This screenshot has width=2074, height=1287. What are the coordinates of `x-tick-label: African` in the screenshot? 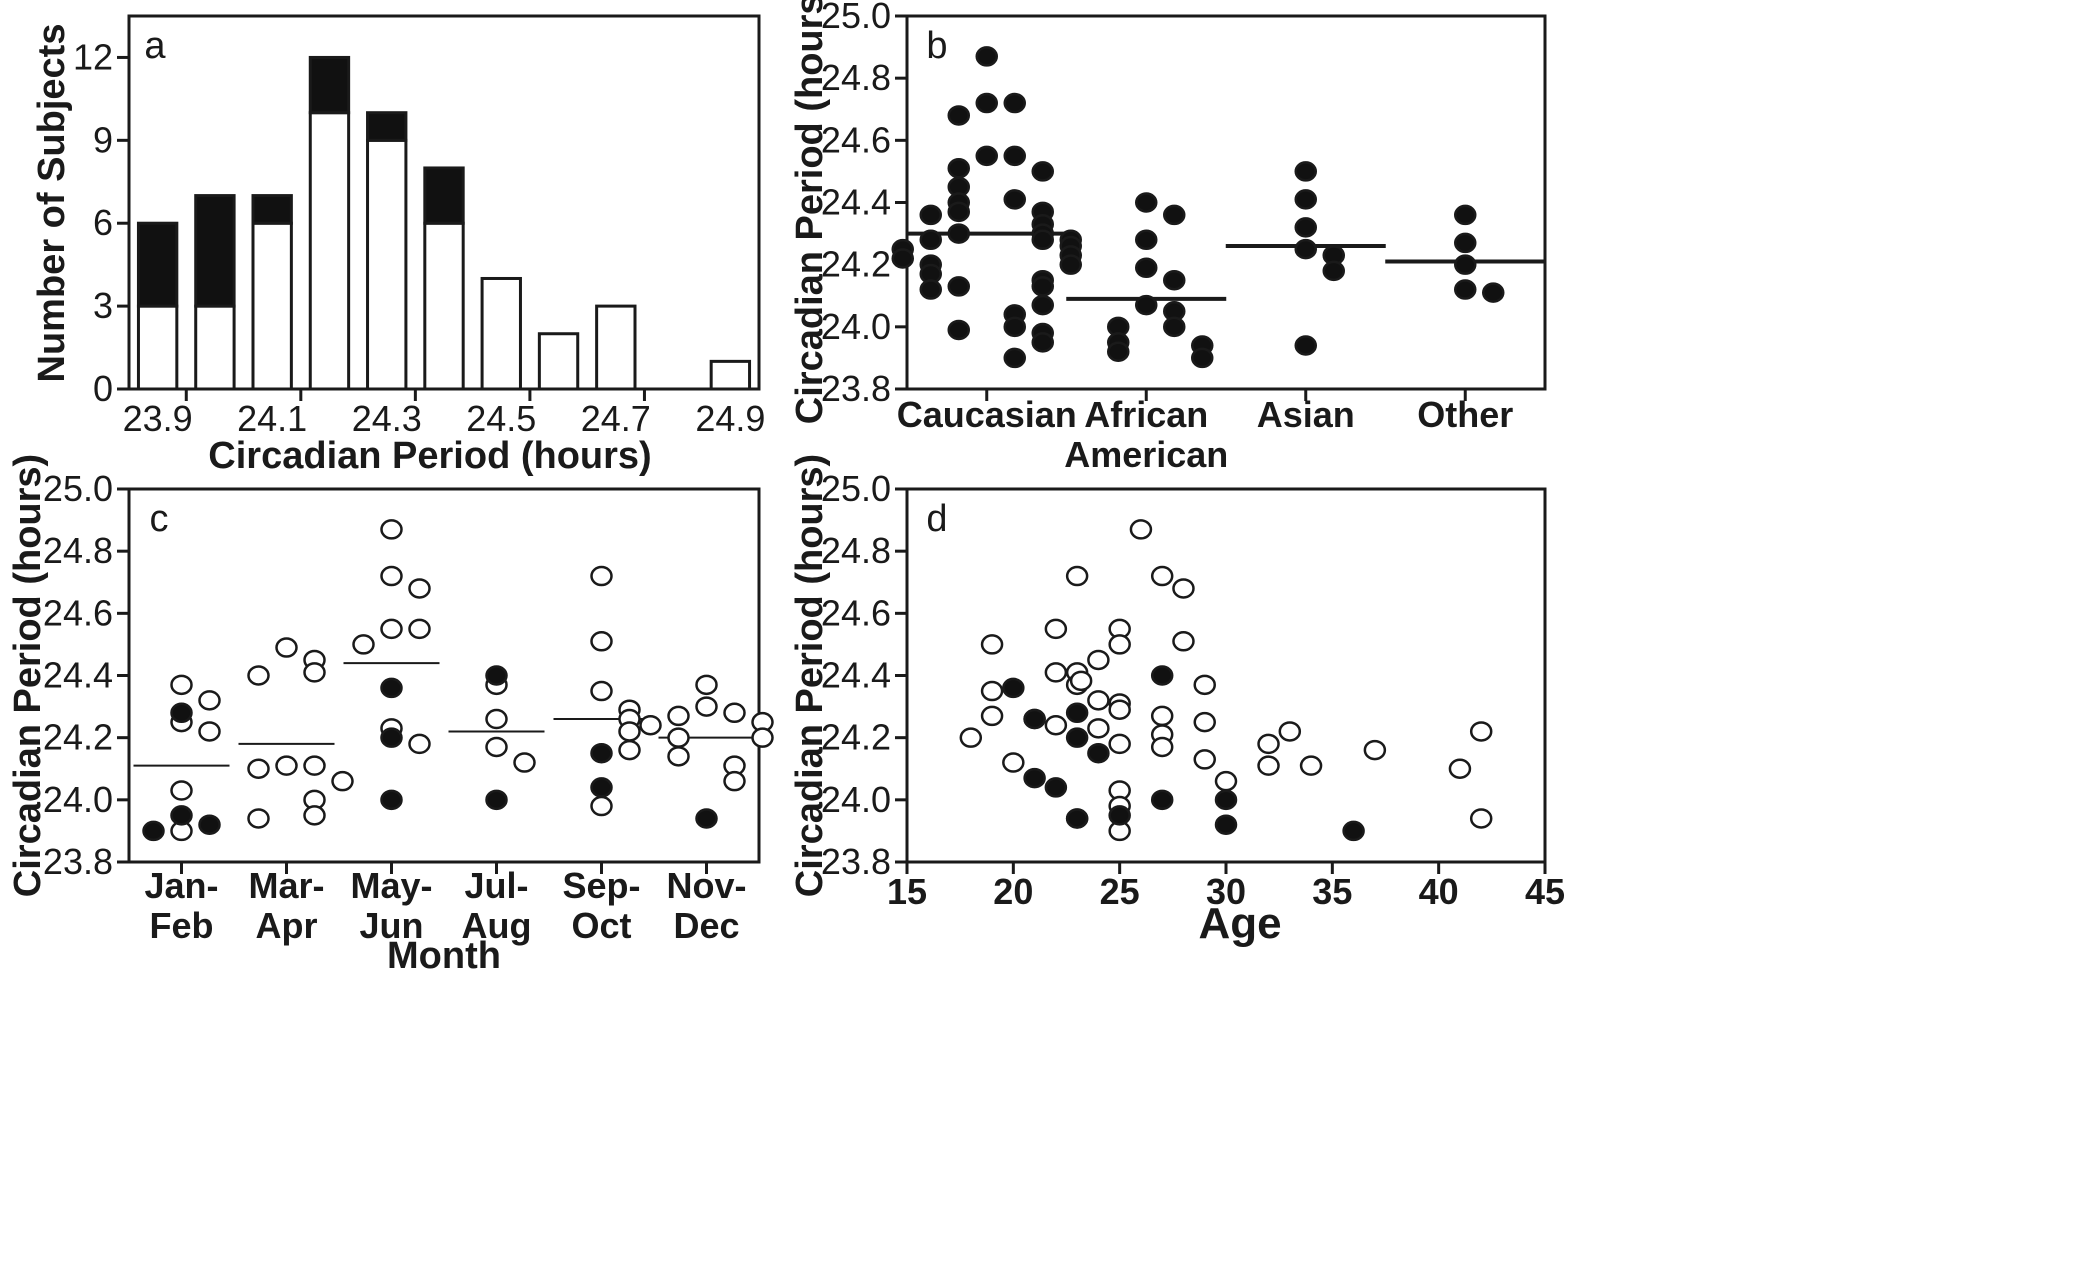 It's located at (1146, 414).